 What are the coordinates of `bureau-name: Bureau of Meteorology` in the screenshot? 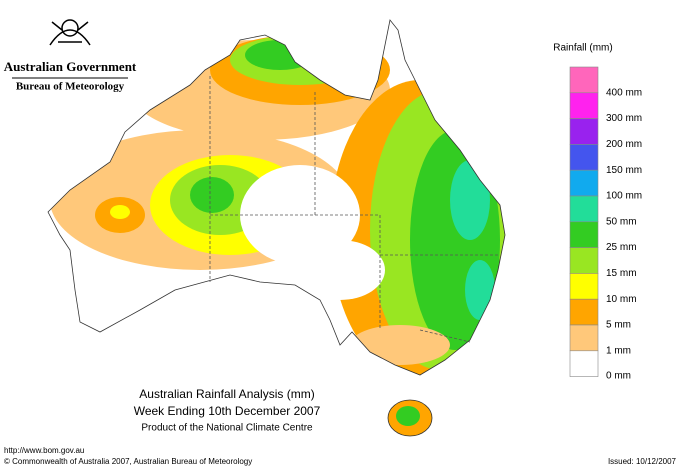 It's located at (70, 87).